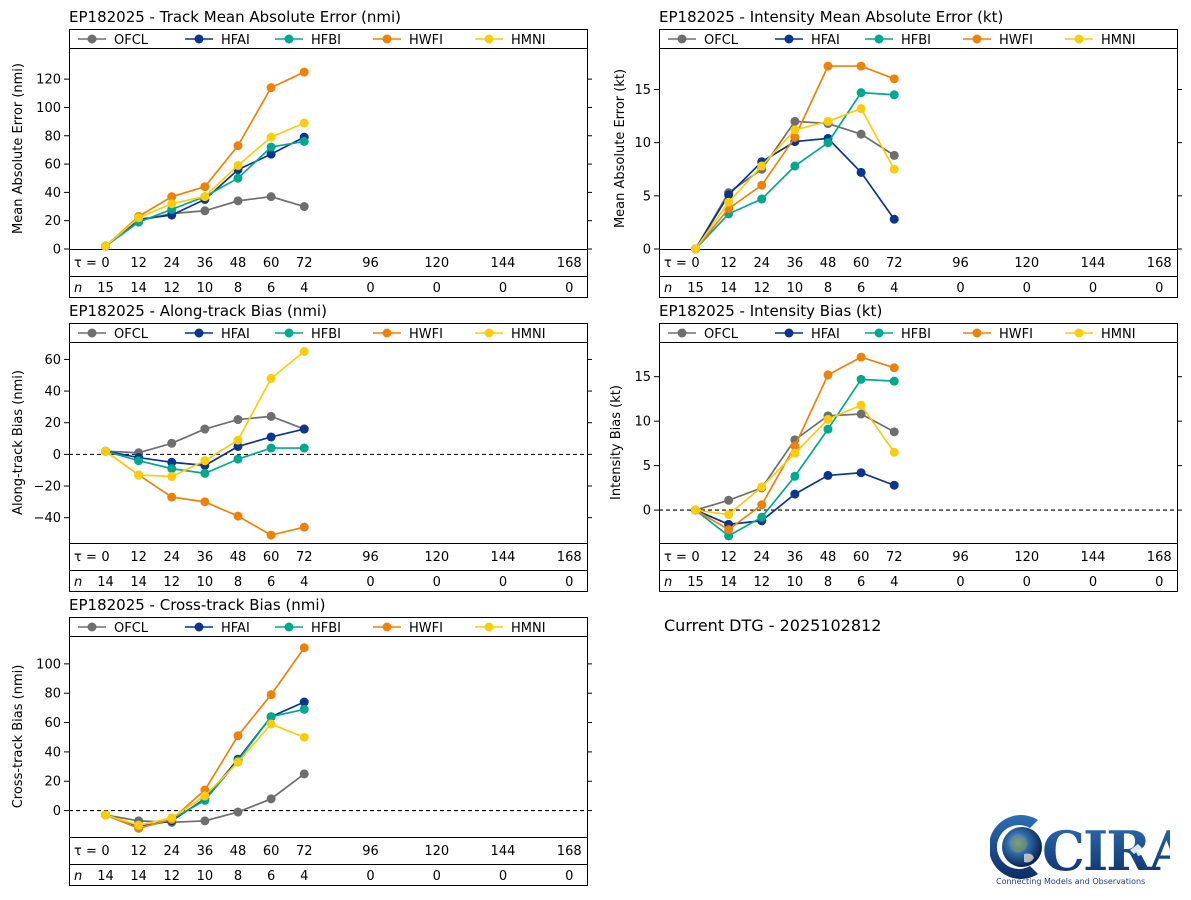 The height and width of the screenshot is (900, 1191). Describe the element at coordinates (131, 334) in the screenshot. I see `legend-label: OFCL` at that location.